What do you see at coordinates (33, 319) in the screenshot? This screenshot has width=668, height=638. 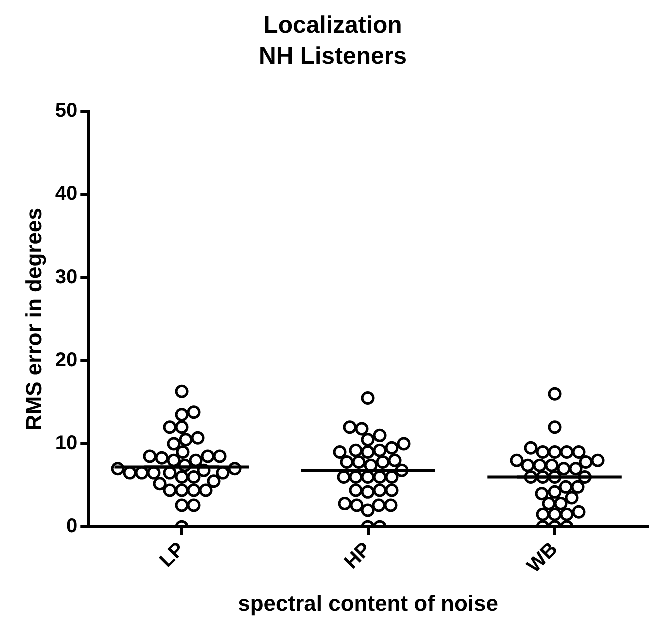 I see `y-axis-title: RMS error in degrees` at bounding box center [33, 319].